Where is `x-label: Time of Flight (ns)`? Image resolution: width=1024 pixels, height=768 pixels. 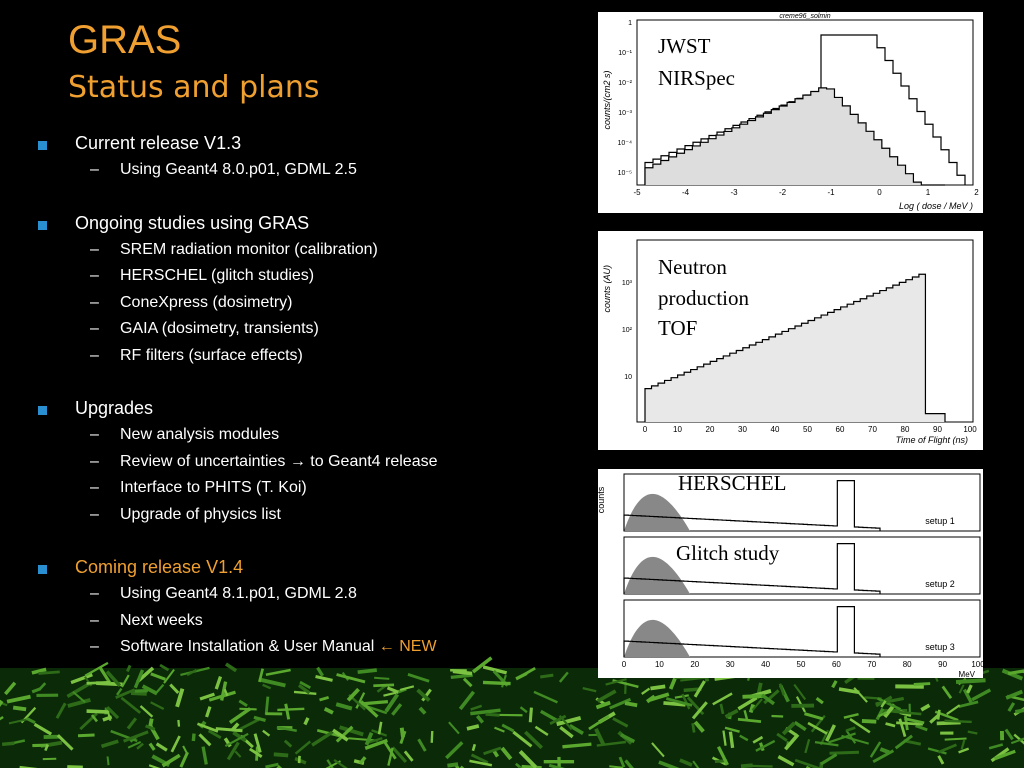
x-label: Time of Flight (ns) is located at coordinates (932, 440).